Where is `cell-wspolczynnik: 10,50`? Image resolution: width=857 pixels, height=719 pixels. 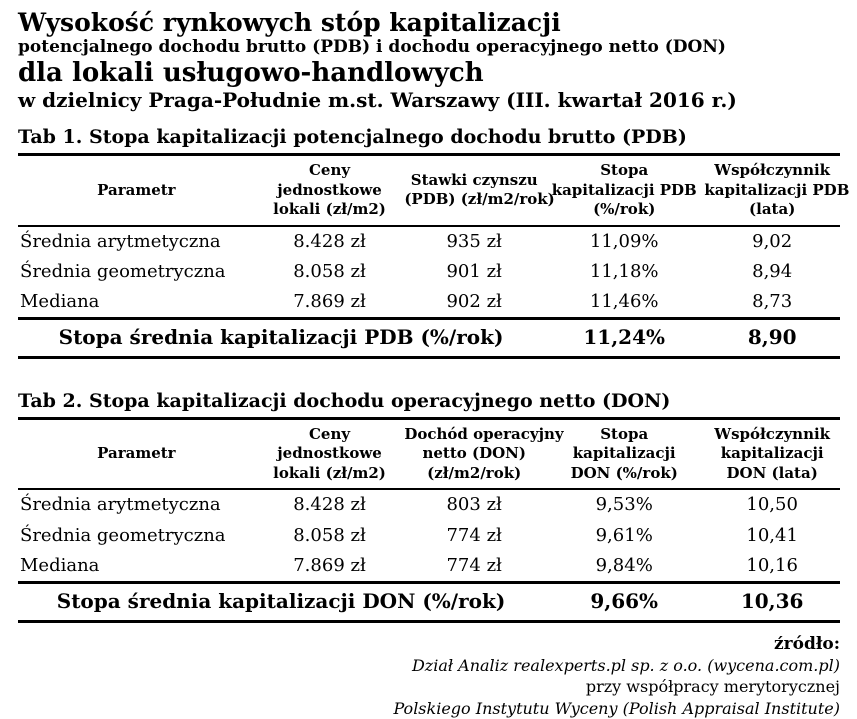 cell-wspolczynnik: 10,50 is located at coordinates (772, 505).